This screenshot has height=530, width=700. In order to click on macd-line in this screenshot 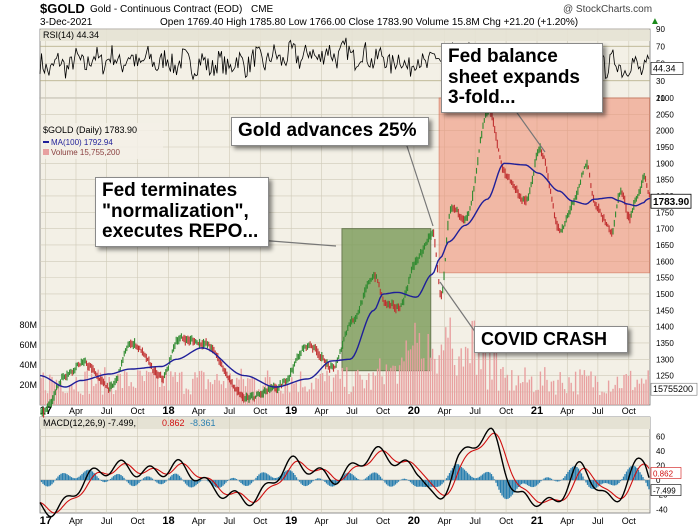, I will do `click(344, 472)`.